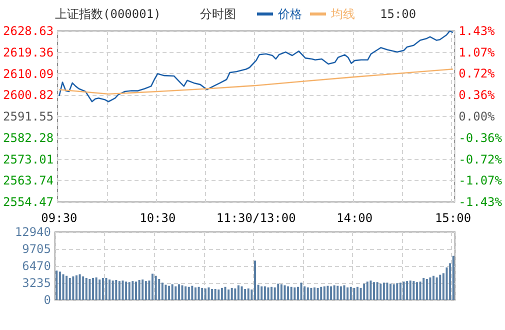 The width and height of the screenshot is (505, 330). I want to click on y-tick-label: 2610.09, so click(28, 73).